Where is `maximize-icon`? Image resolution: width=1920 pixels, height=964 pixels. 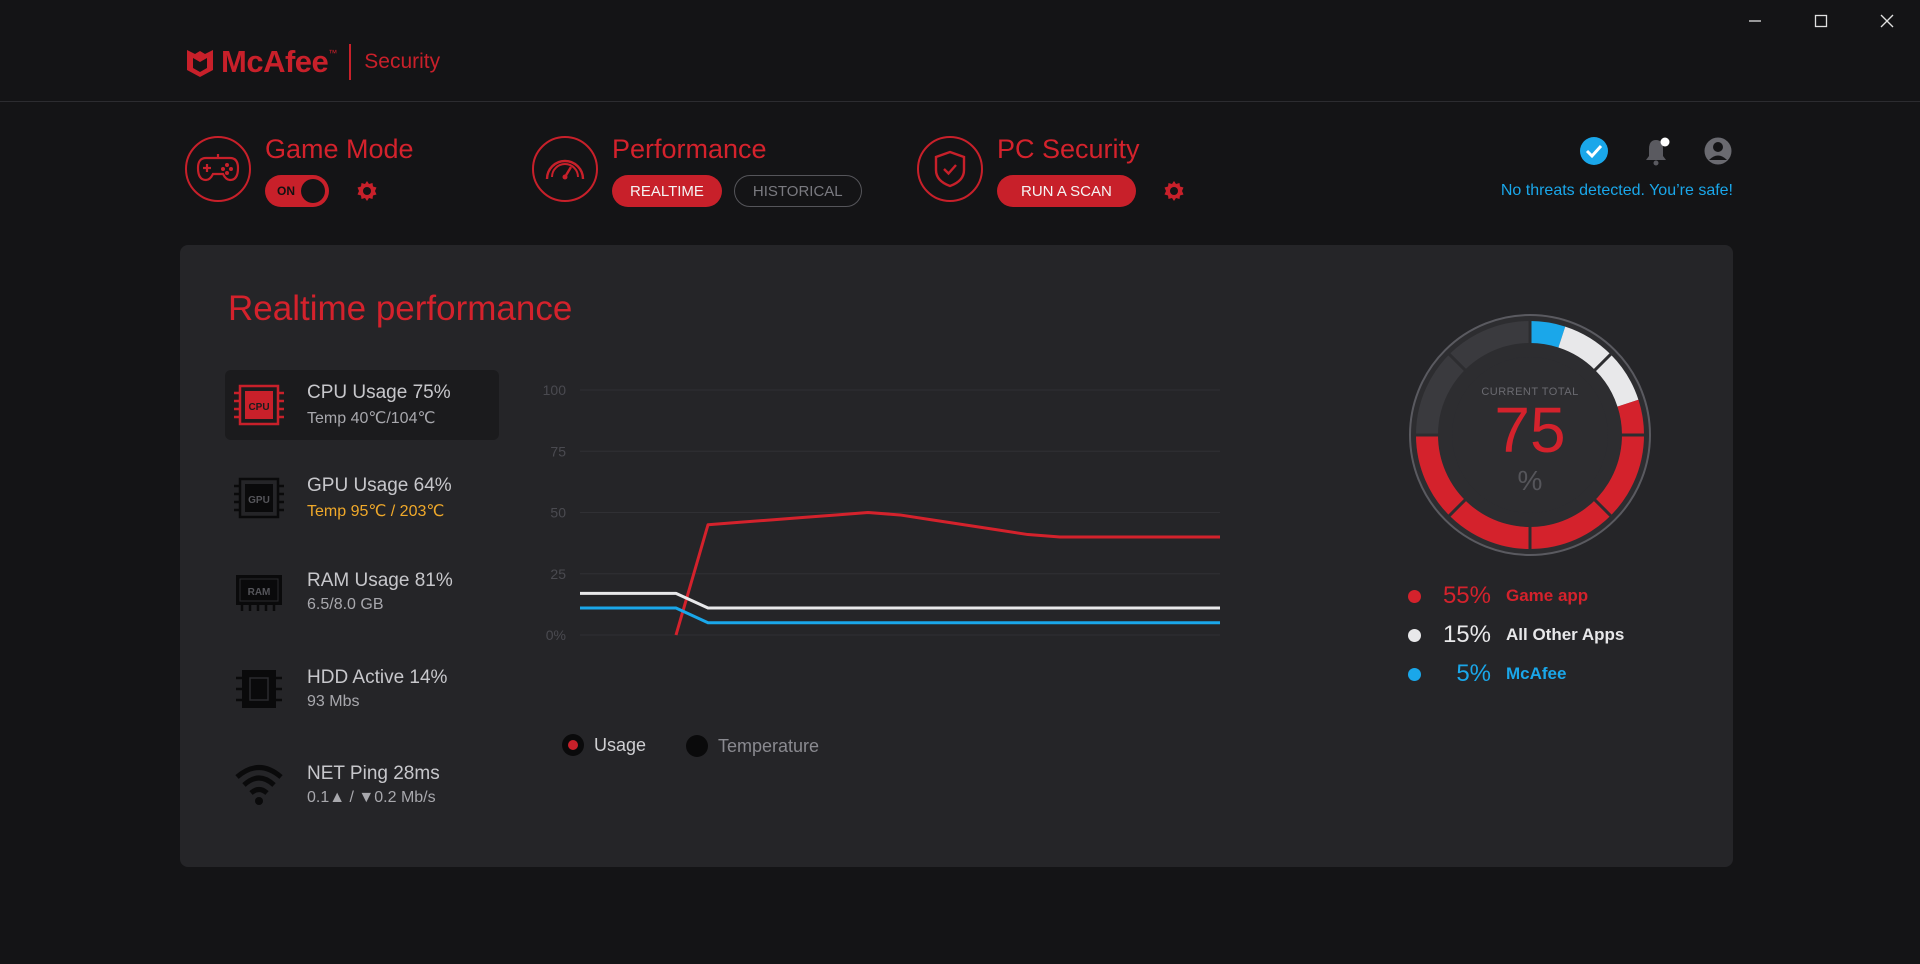 maximize-icon is located at coordinates (1821, 21).